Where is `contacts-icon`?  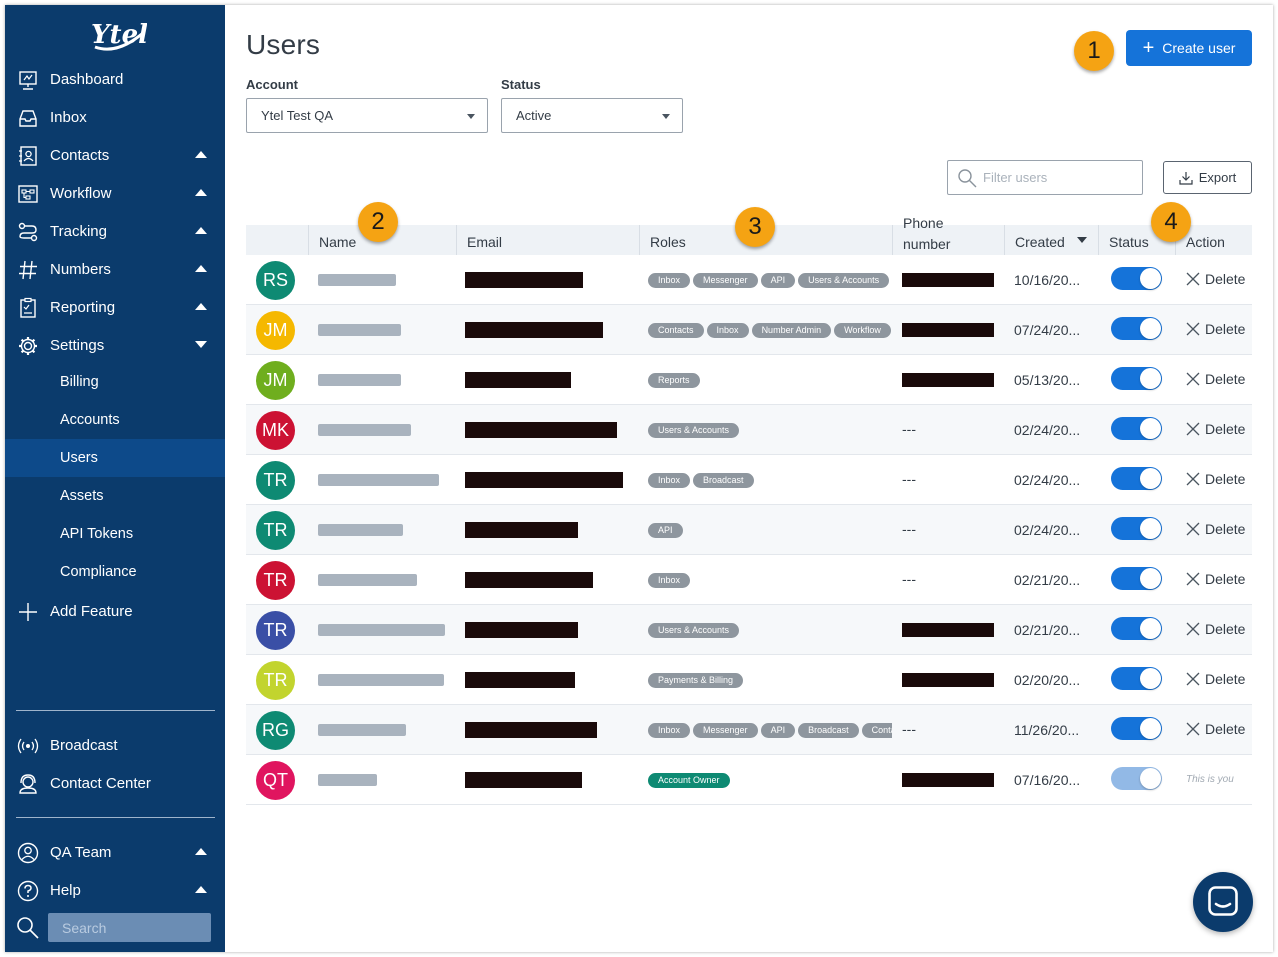 contacts-icon is located at coordinates (28, 156).